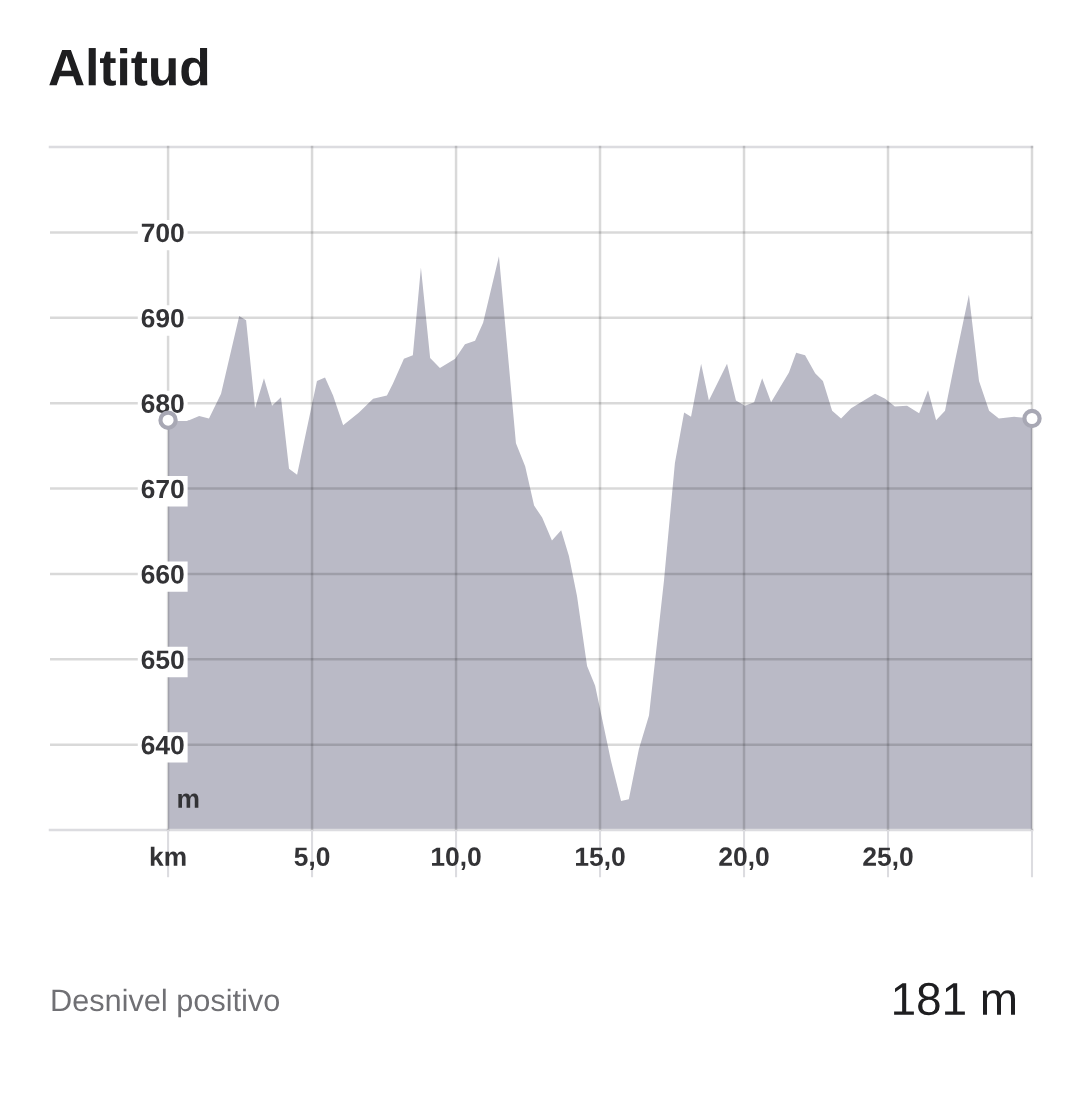 The height and width of the screenshot is (1105, 1080). What do you see at coordinates (162, 660) in the screenshot?
I see `y-tick-label: 650` at bounding box center [162, 660].